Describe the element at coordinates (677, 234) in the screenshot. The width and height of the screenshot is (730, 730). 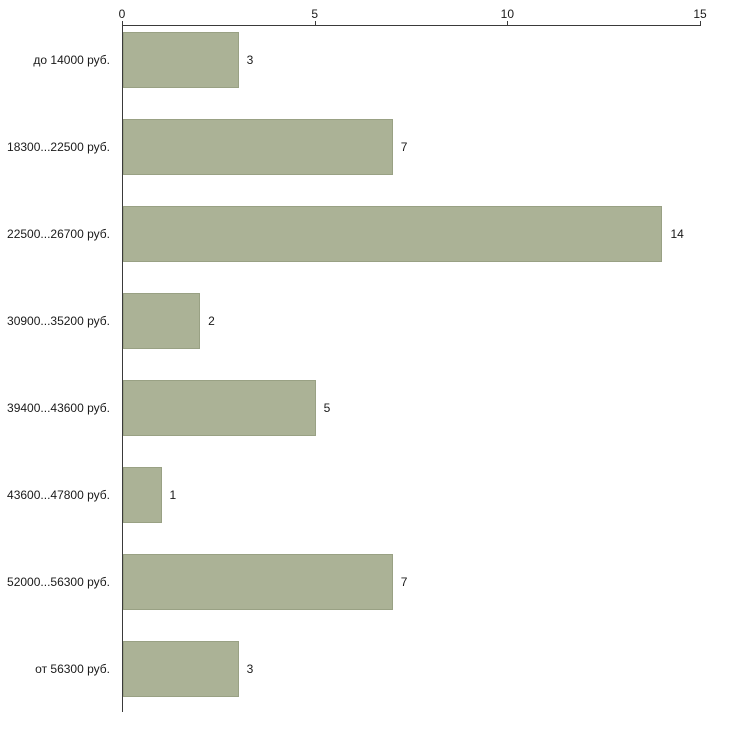
I see `bar-value-label: 14` at that location.